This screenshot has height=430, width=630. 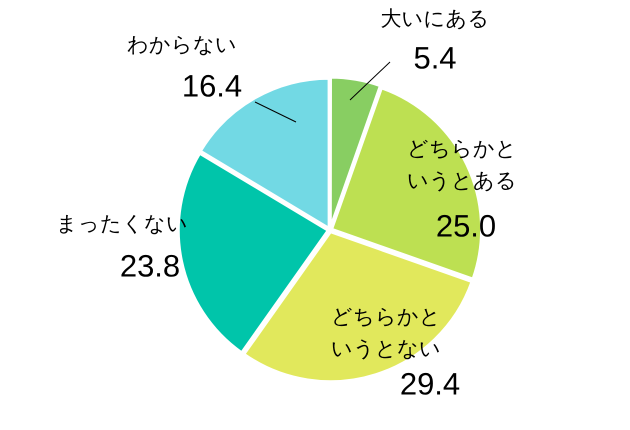 What do you see at coordinates (182, 44) in the screenshot?
I see `slice-label: わからない` at bounding box center [182, 44].